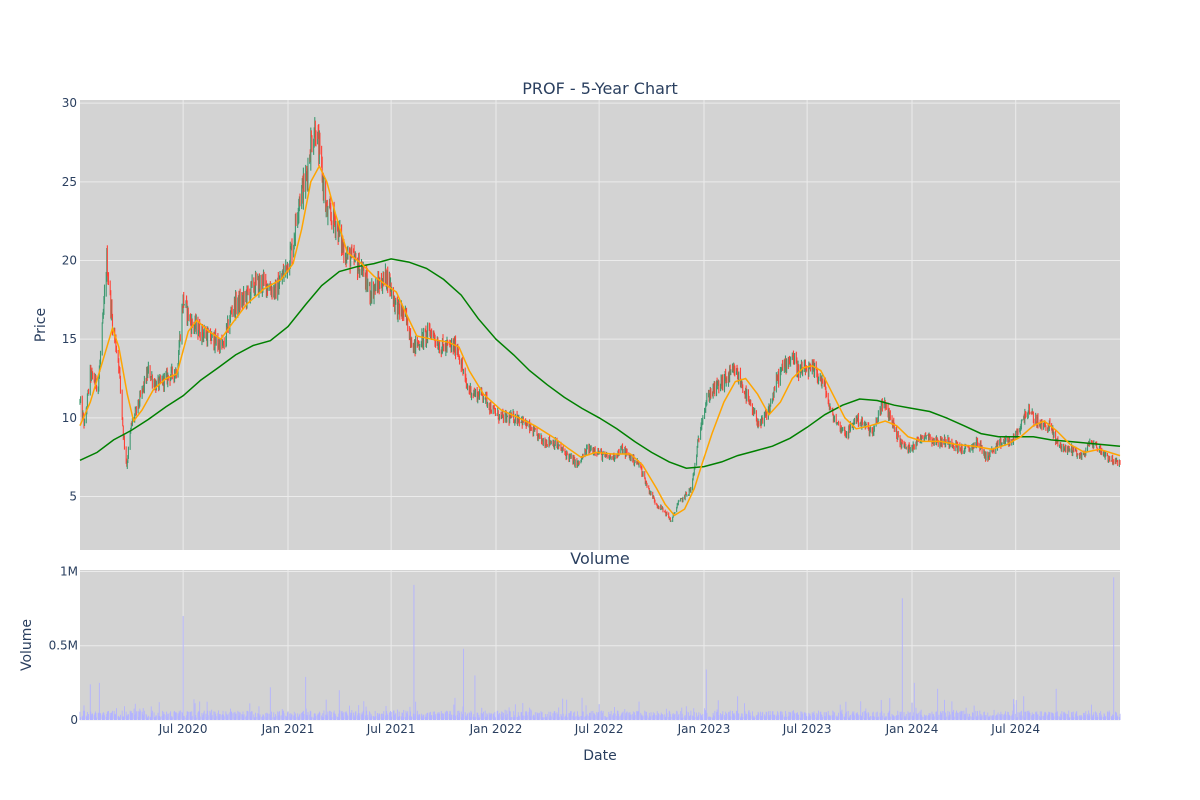 The image size is (1200, 800). Describe the element at coordinates (69, 299) in the screenshot. I see `price-y-tick-labels: 5 10 15 20 25 30` at that location.